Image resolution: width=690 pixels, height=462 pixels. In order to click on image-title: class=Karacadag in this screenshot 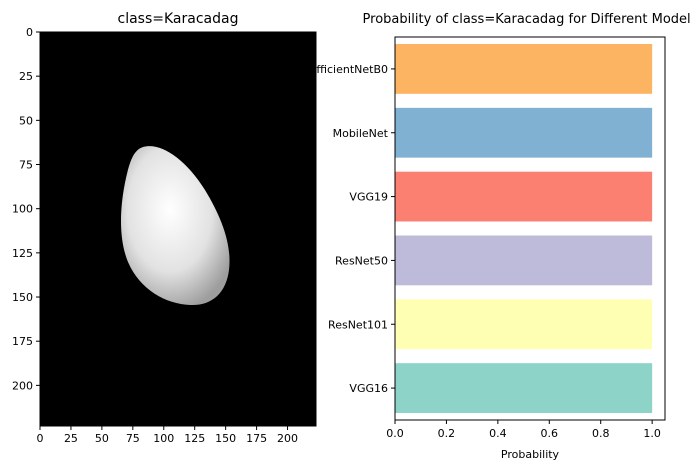, I will do `click(178, 19)`.